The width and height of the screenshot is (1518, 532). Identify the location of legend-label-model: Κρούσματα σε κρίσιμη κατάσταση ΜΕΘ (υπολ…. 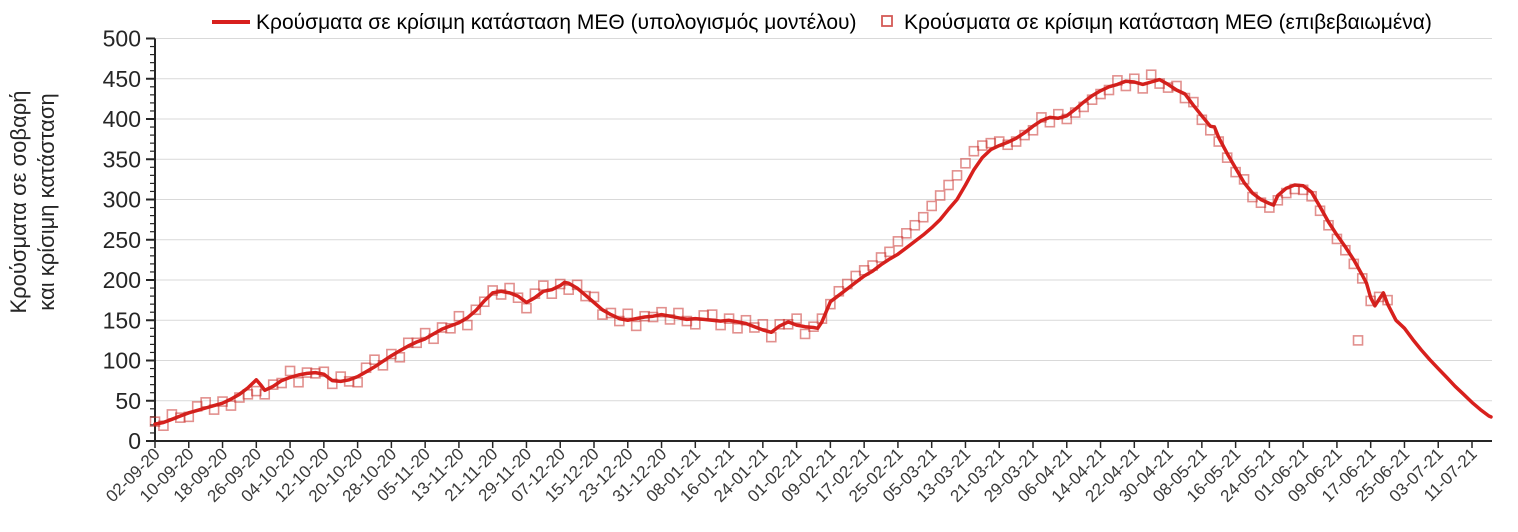
(556, 22).